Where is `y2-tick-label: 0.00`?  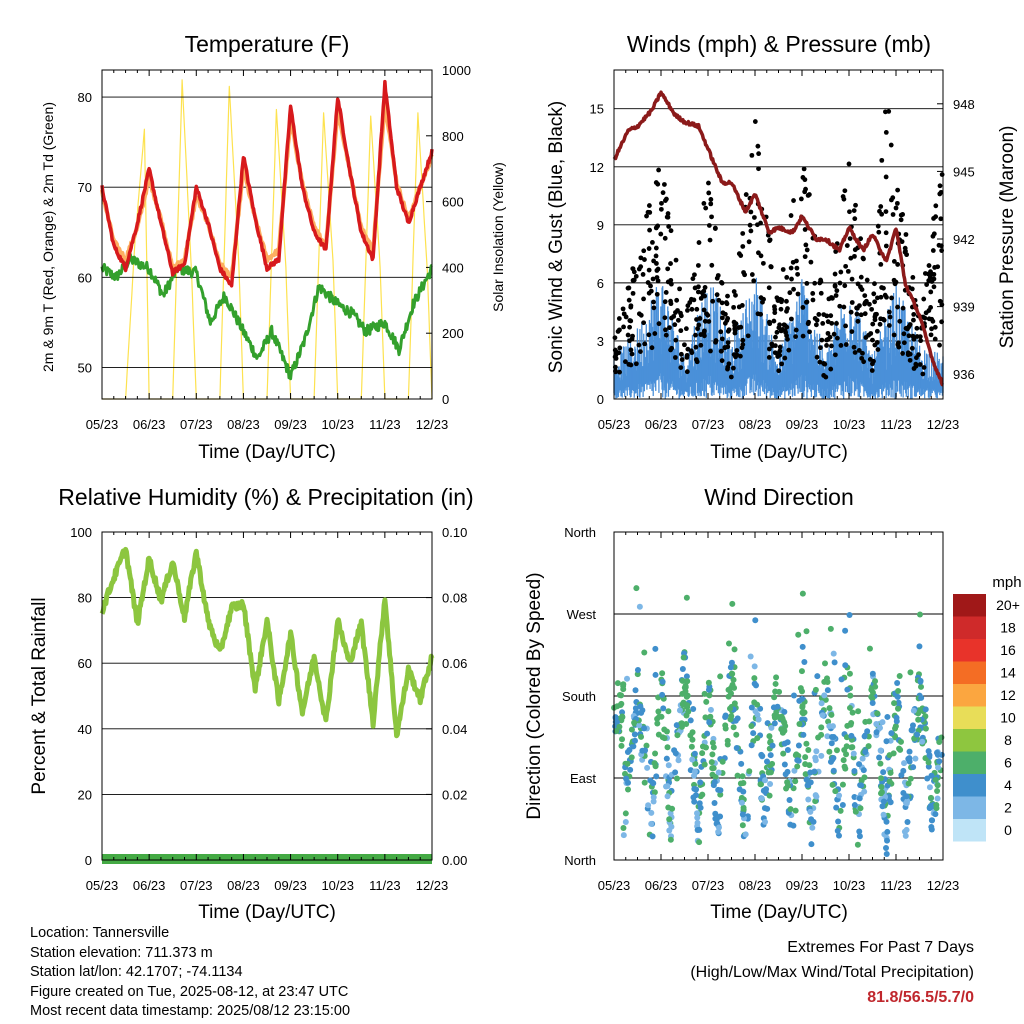
y2-tick-label: 0.00 is located at coordinates (454, 860).